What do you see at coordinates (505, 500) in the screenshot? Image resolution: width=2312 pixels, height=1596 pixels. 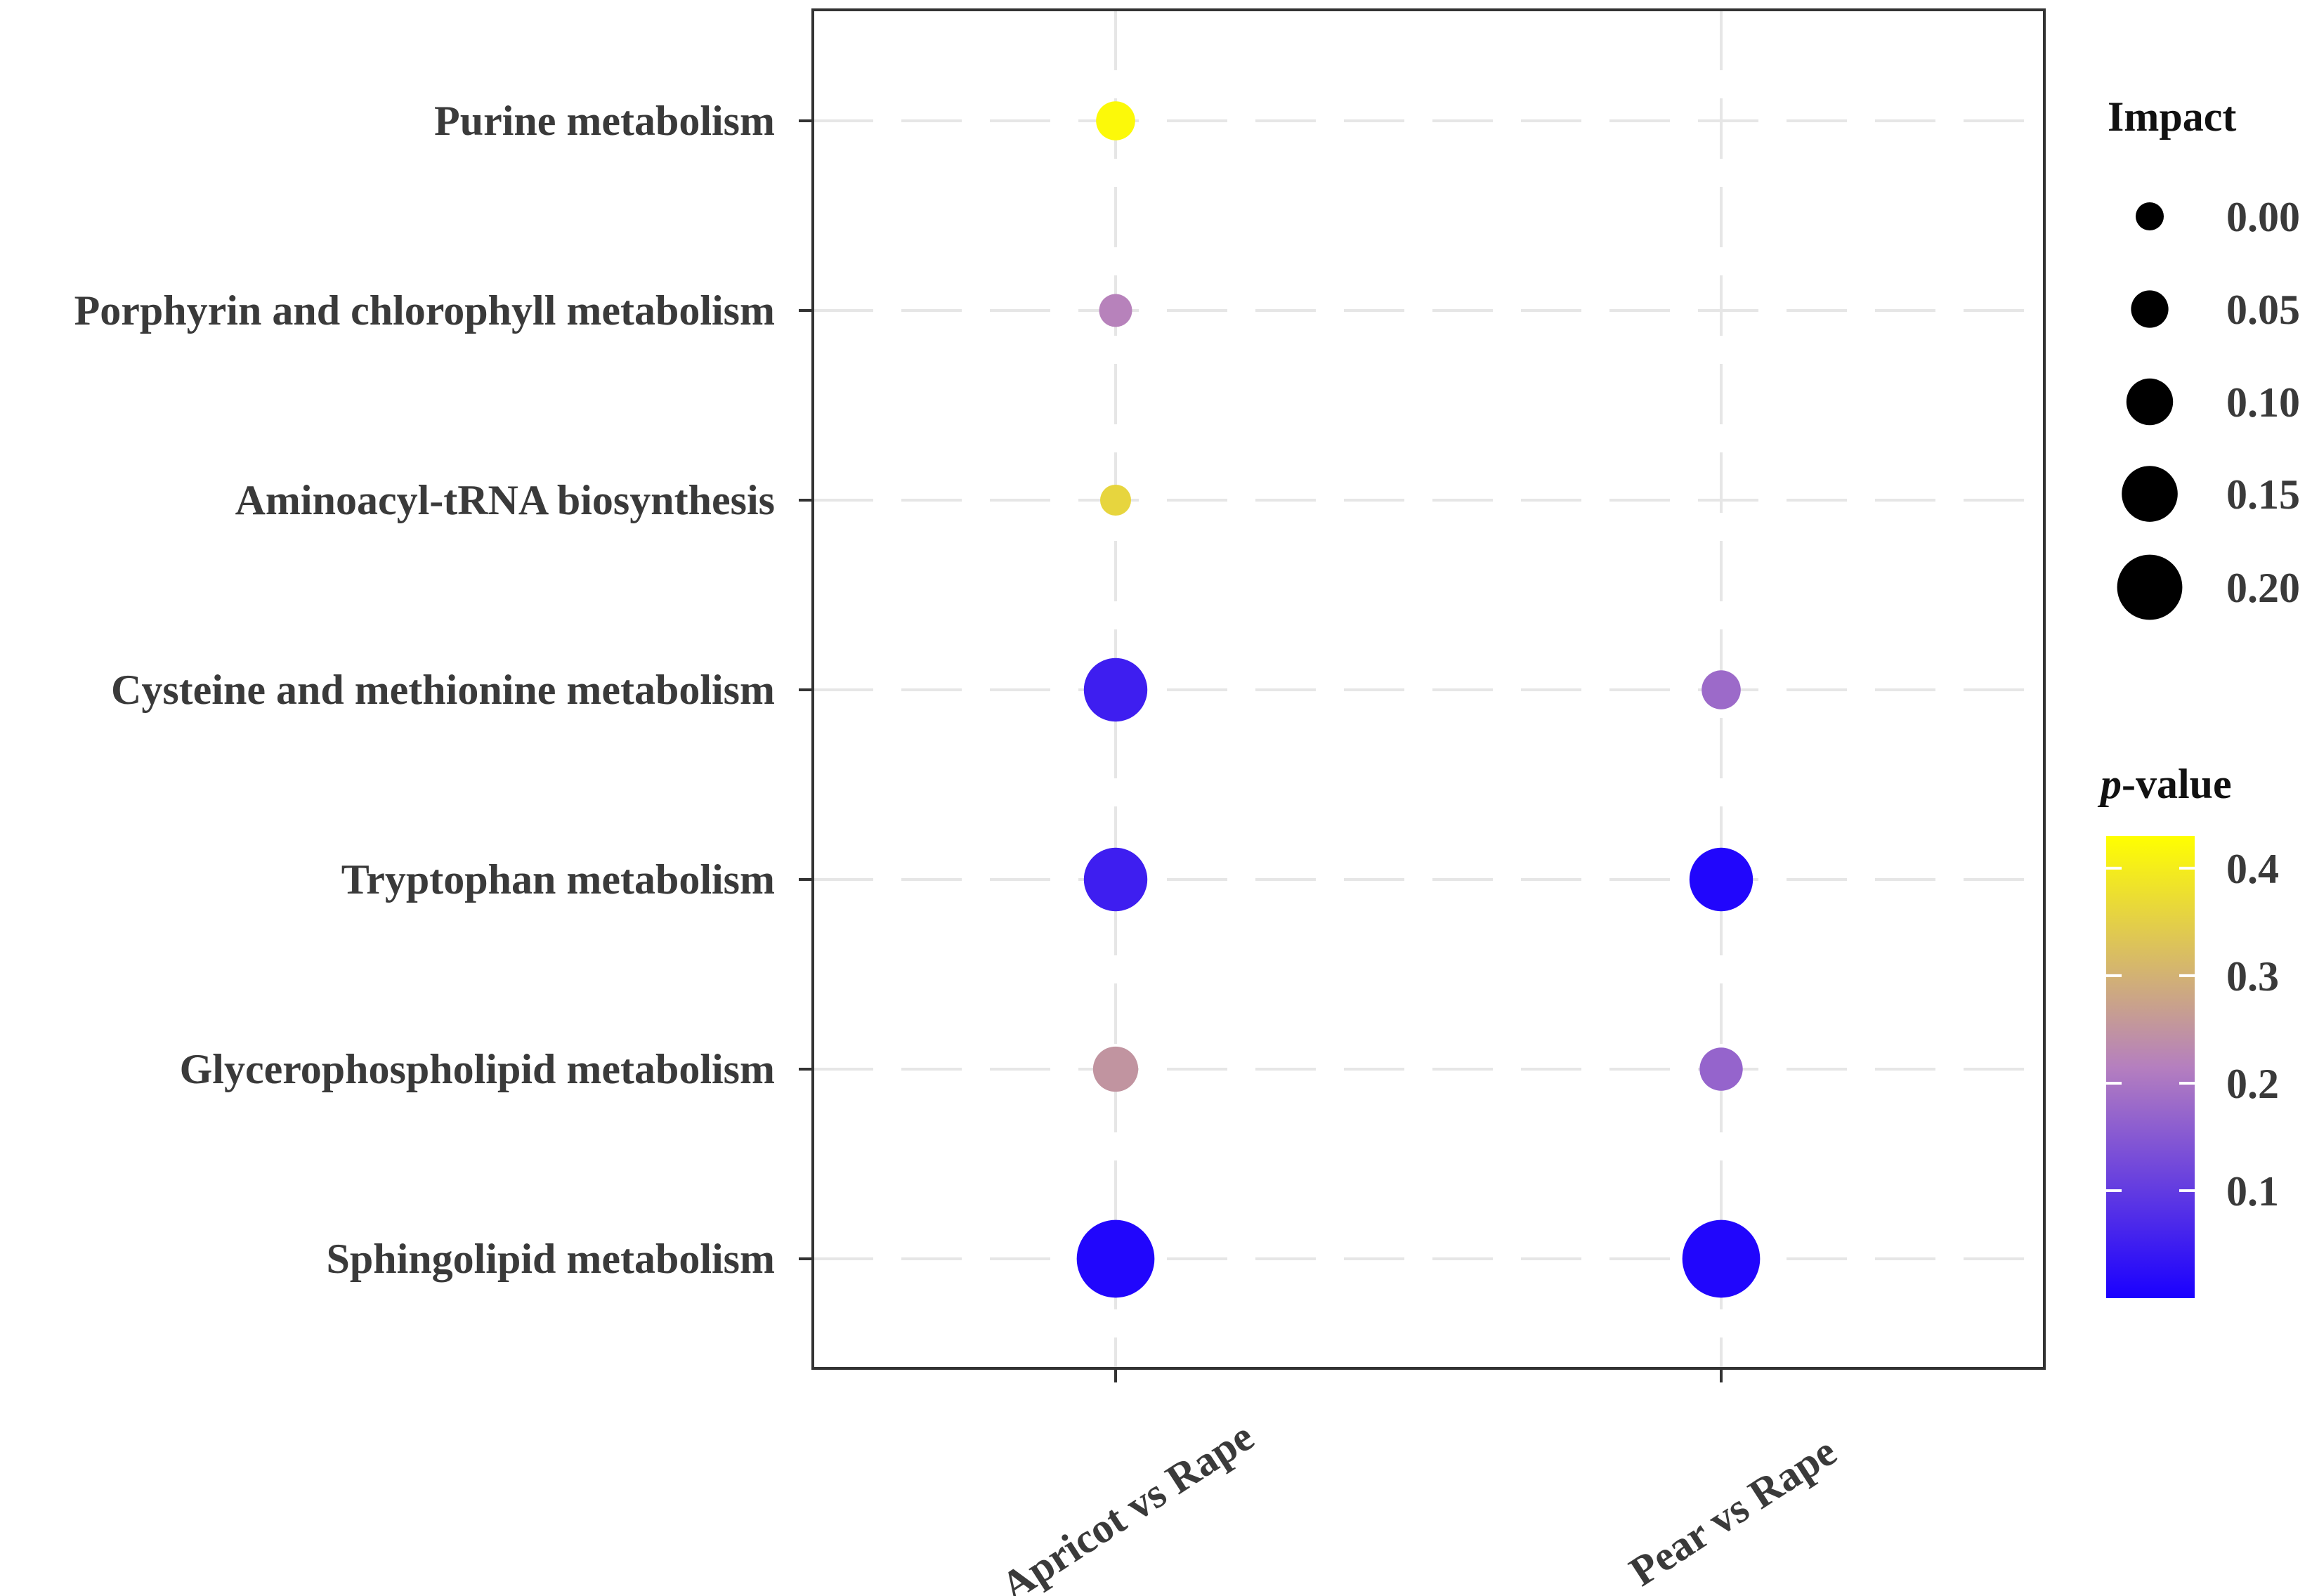 I see `y-tick-label: Aminoacyl-tRNA biosynthesis` at bounding box center [505, 500].